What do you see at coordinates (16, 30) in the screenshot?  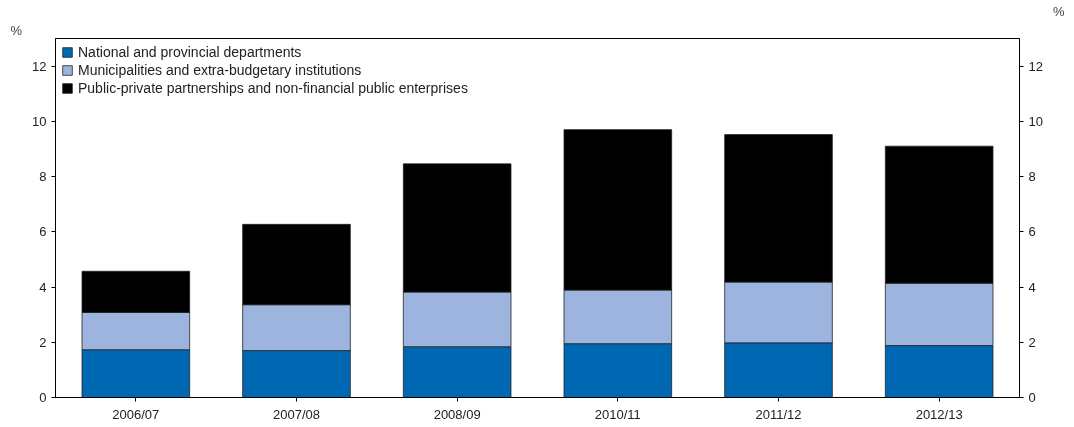 I see `y-axis-title: %` at bounding box center [16, 30].